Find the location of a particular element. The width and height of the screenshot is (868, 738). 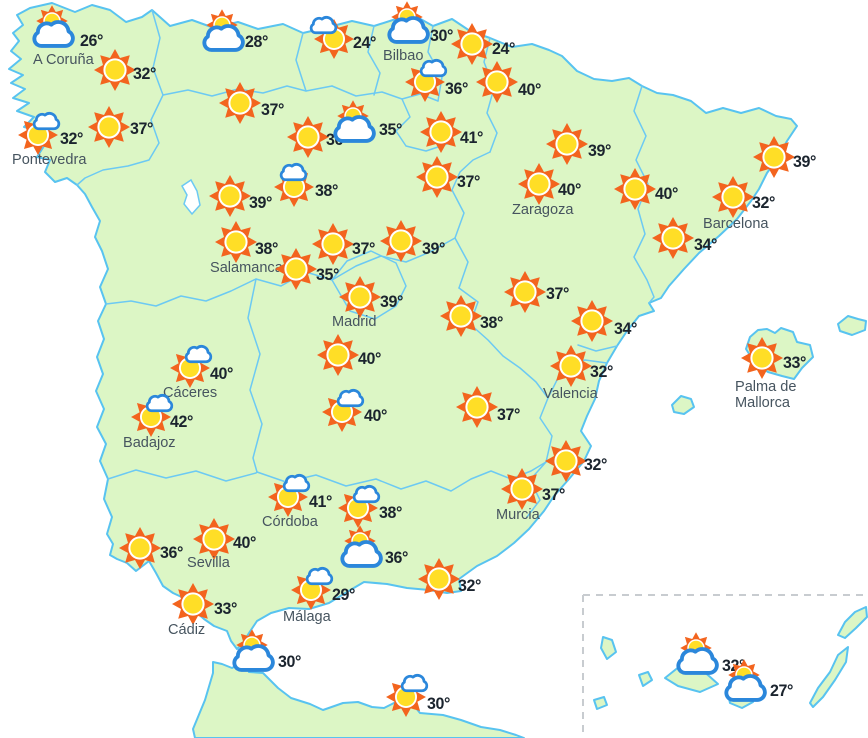

city-label: Bilbao is located at coordinates (403, 55).